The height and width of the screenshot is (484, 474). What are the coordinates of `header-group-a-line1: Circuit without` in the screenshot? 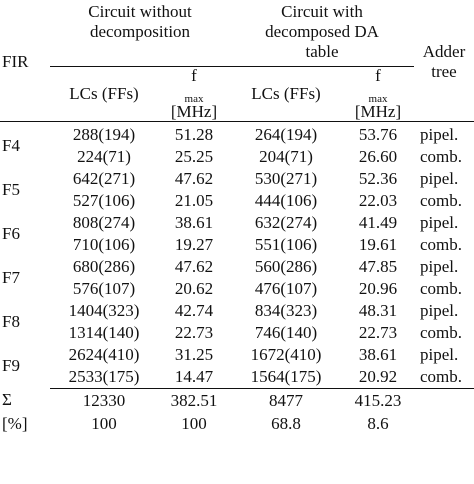 It's located at (140, 11).